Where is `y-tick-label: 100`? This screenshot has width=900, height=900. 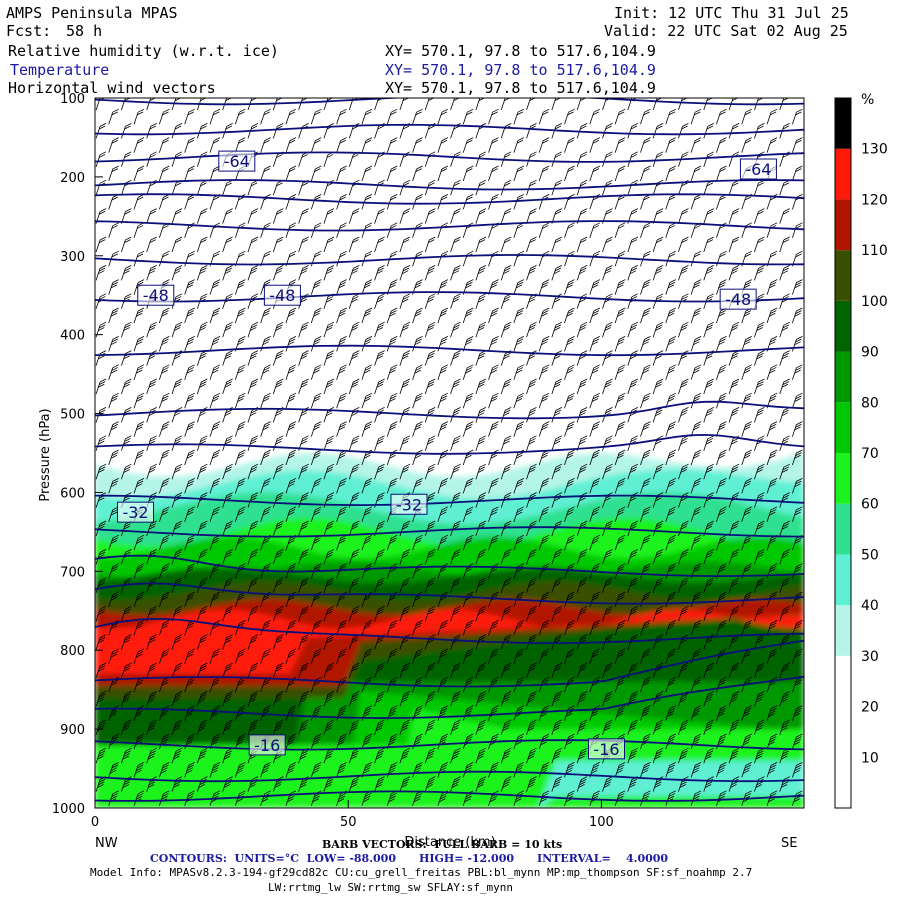
y-tick-label: 100 is located at coordinates (72, 99).